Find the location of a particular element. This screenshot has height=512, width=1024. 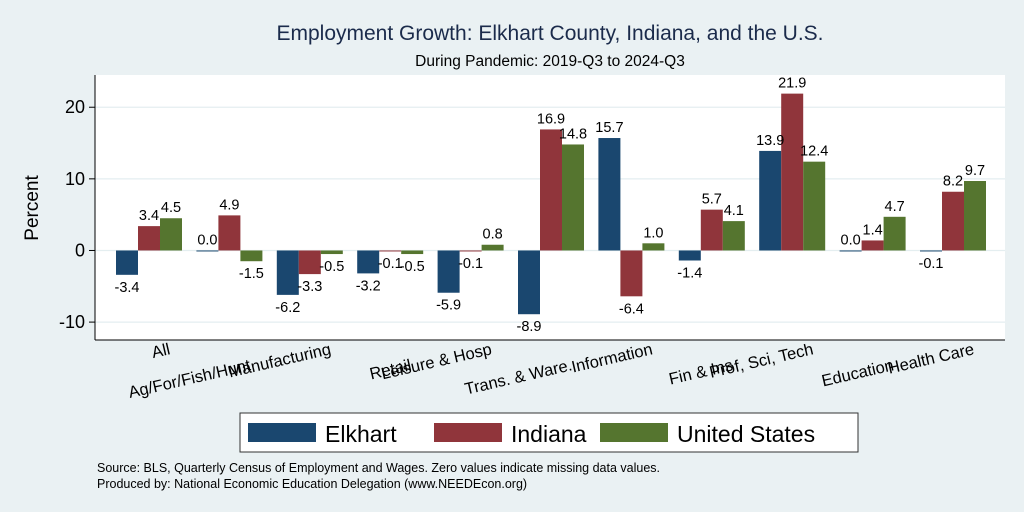

data-label: 12.4 is located at coordinates (814, 152).